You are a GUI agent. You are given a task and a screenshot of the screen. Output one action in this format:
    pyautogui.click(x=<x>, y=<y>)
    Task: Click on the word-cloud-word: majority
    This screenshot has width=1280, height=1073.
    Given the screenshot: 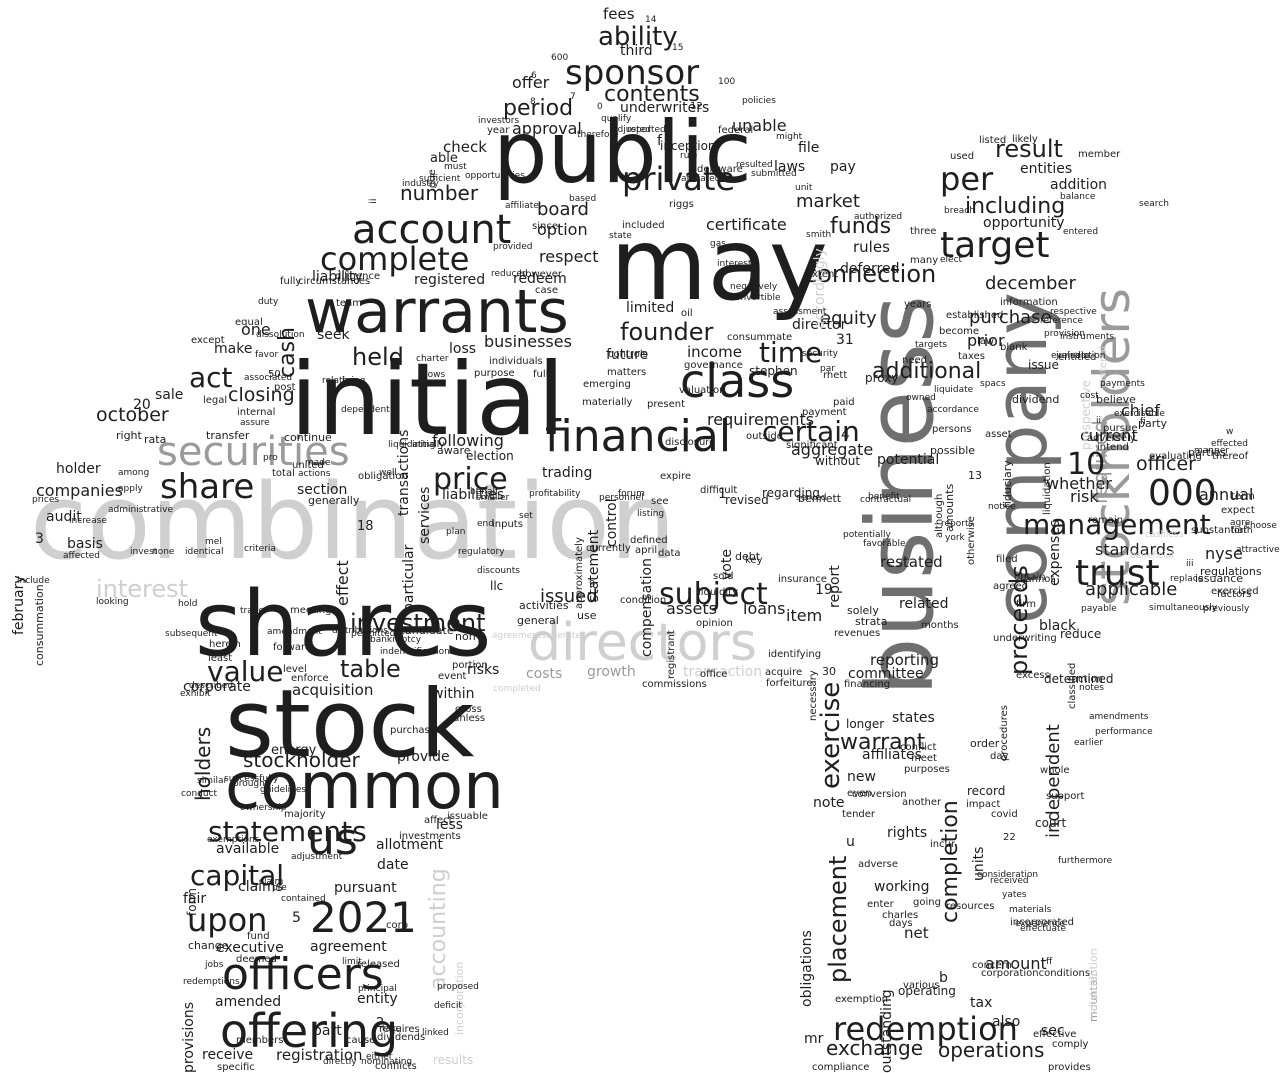 What is the action you would take?
    pyautogui.click(x=305, y=814)
    